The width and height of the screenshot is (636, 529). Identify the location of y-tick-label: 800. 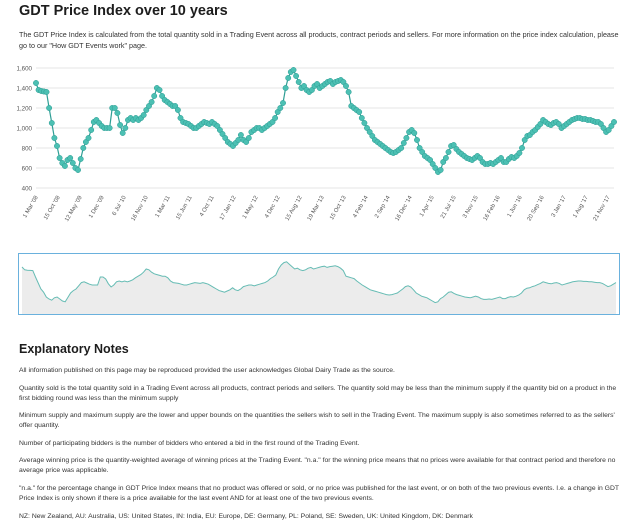
(27, 149).